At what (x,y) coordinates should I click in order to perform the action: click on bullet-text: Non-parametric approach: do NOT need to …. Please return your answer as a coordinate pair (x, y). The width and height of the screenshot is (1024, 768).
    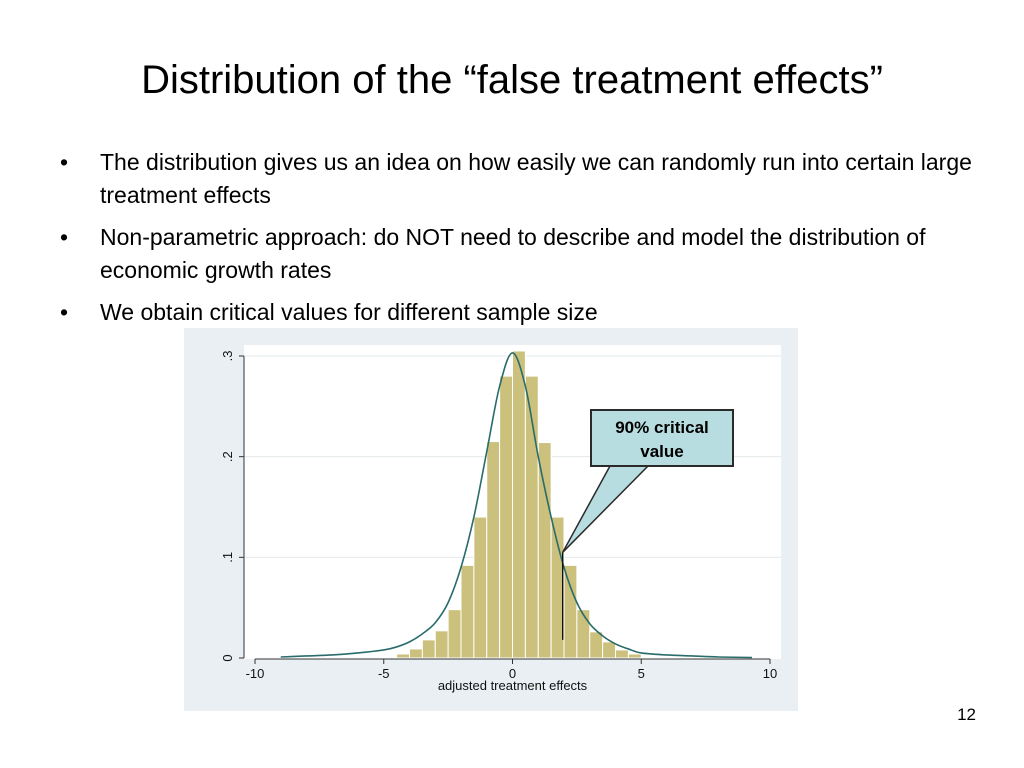
    Looking at the image, I should click on (513, 253).